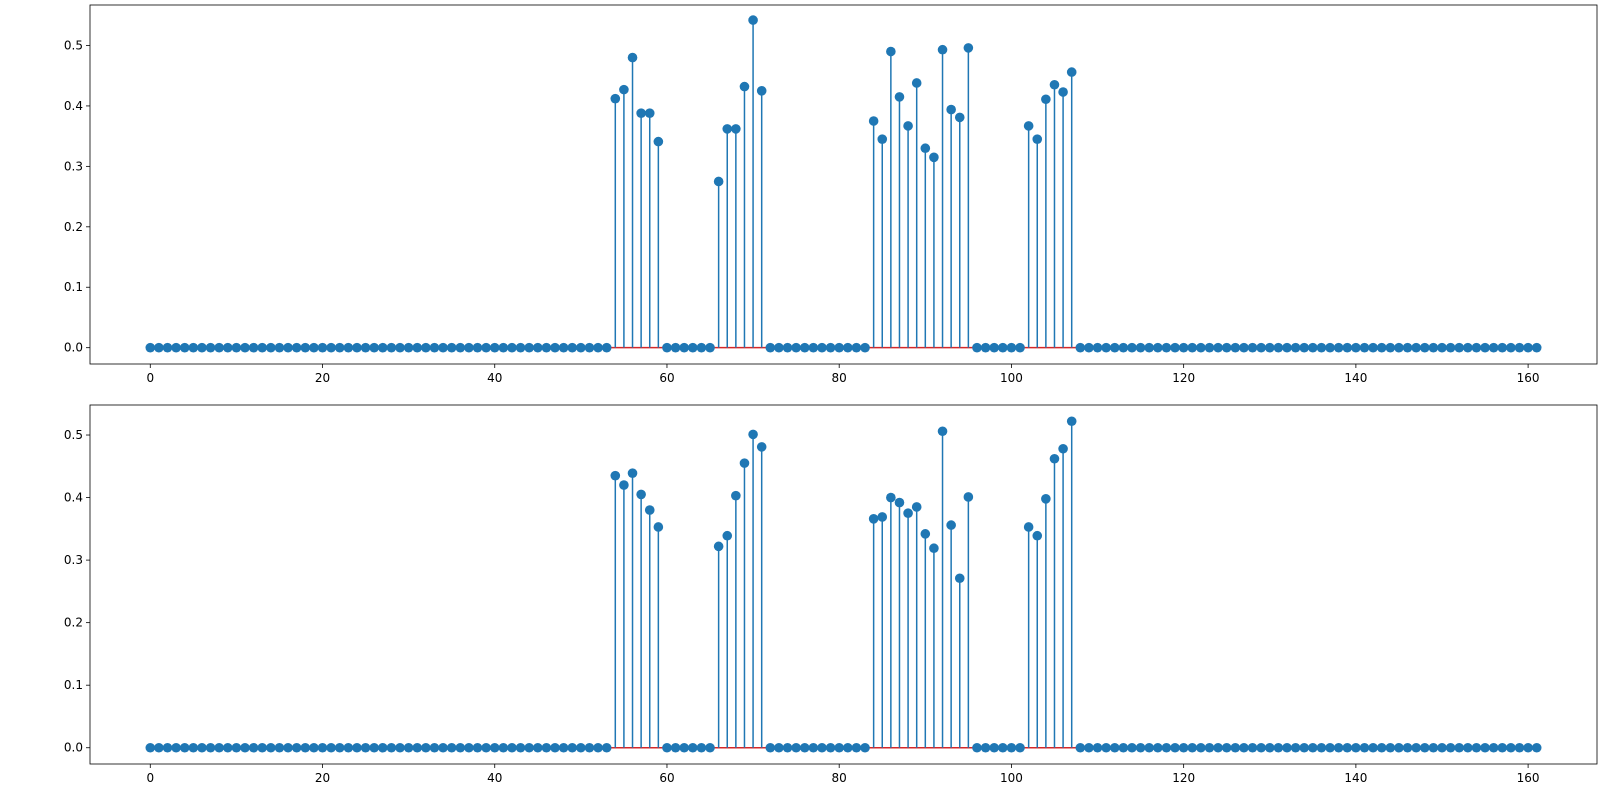 This screenshot has width=1600, height=800. I want to click on y-tick-label: 0.0, so click(73, 348).